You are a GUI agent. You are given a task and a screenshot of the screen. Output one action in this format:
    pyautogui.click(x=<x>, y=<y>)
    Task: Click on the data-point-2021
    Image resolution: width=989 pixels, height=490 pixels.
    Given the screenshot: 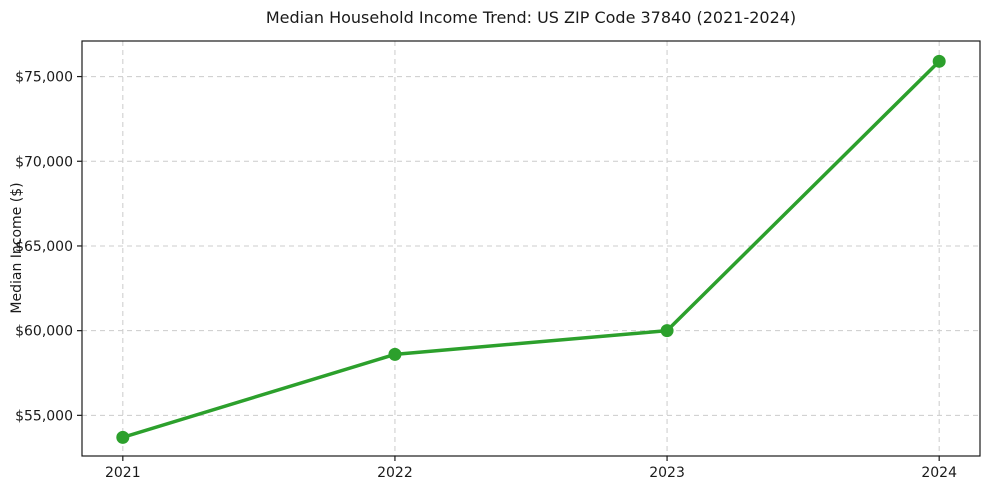 What is the action you would take?
    pyautogui.click(x=123, y=437)
    